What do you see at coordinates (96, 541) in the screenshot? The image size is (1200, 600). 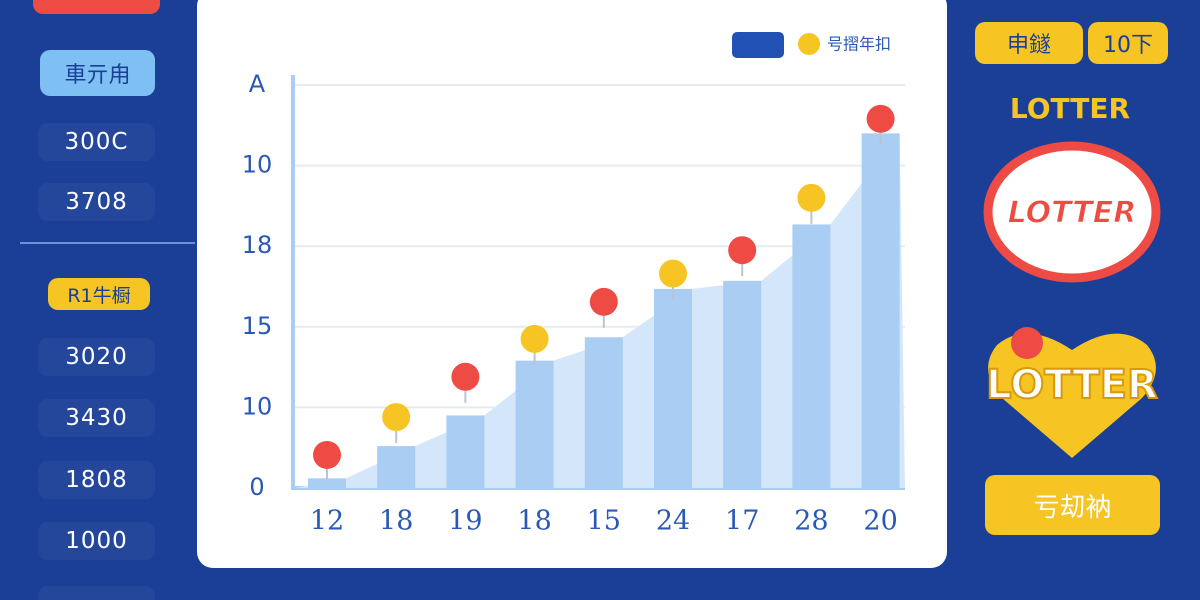 I see `sidebar-item: 1000` at bounding box center [96, 541].